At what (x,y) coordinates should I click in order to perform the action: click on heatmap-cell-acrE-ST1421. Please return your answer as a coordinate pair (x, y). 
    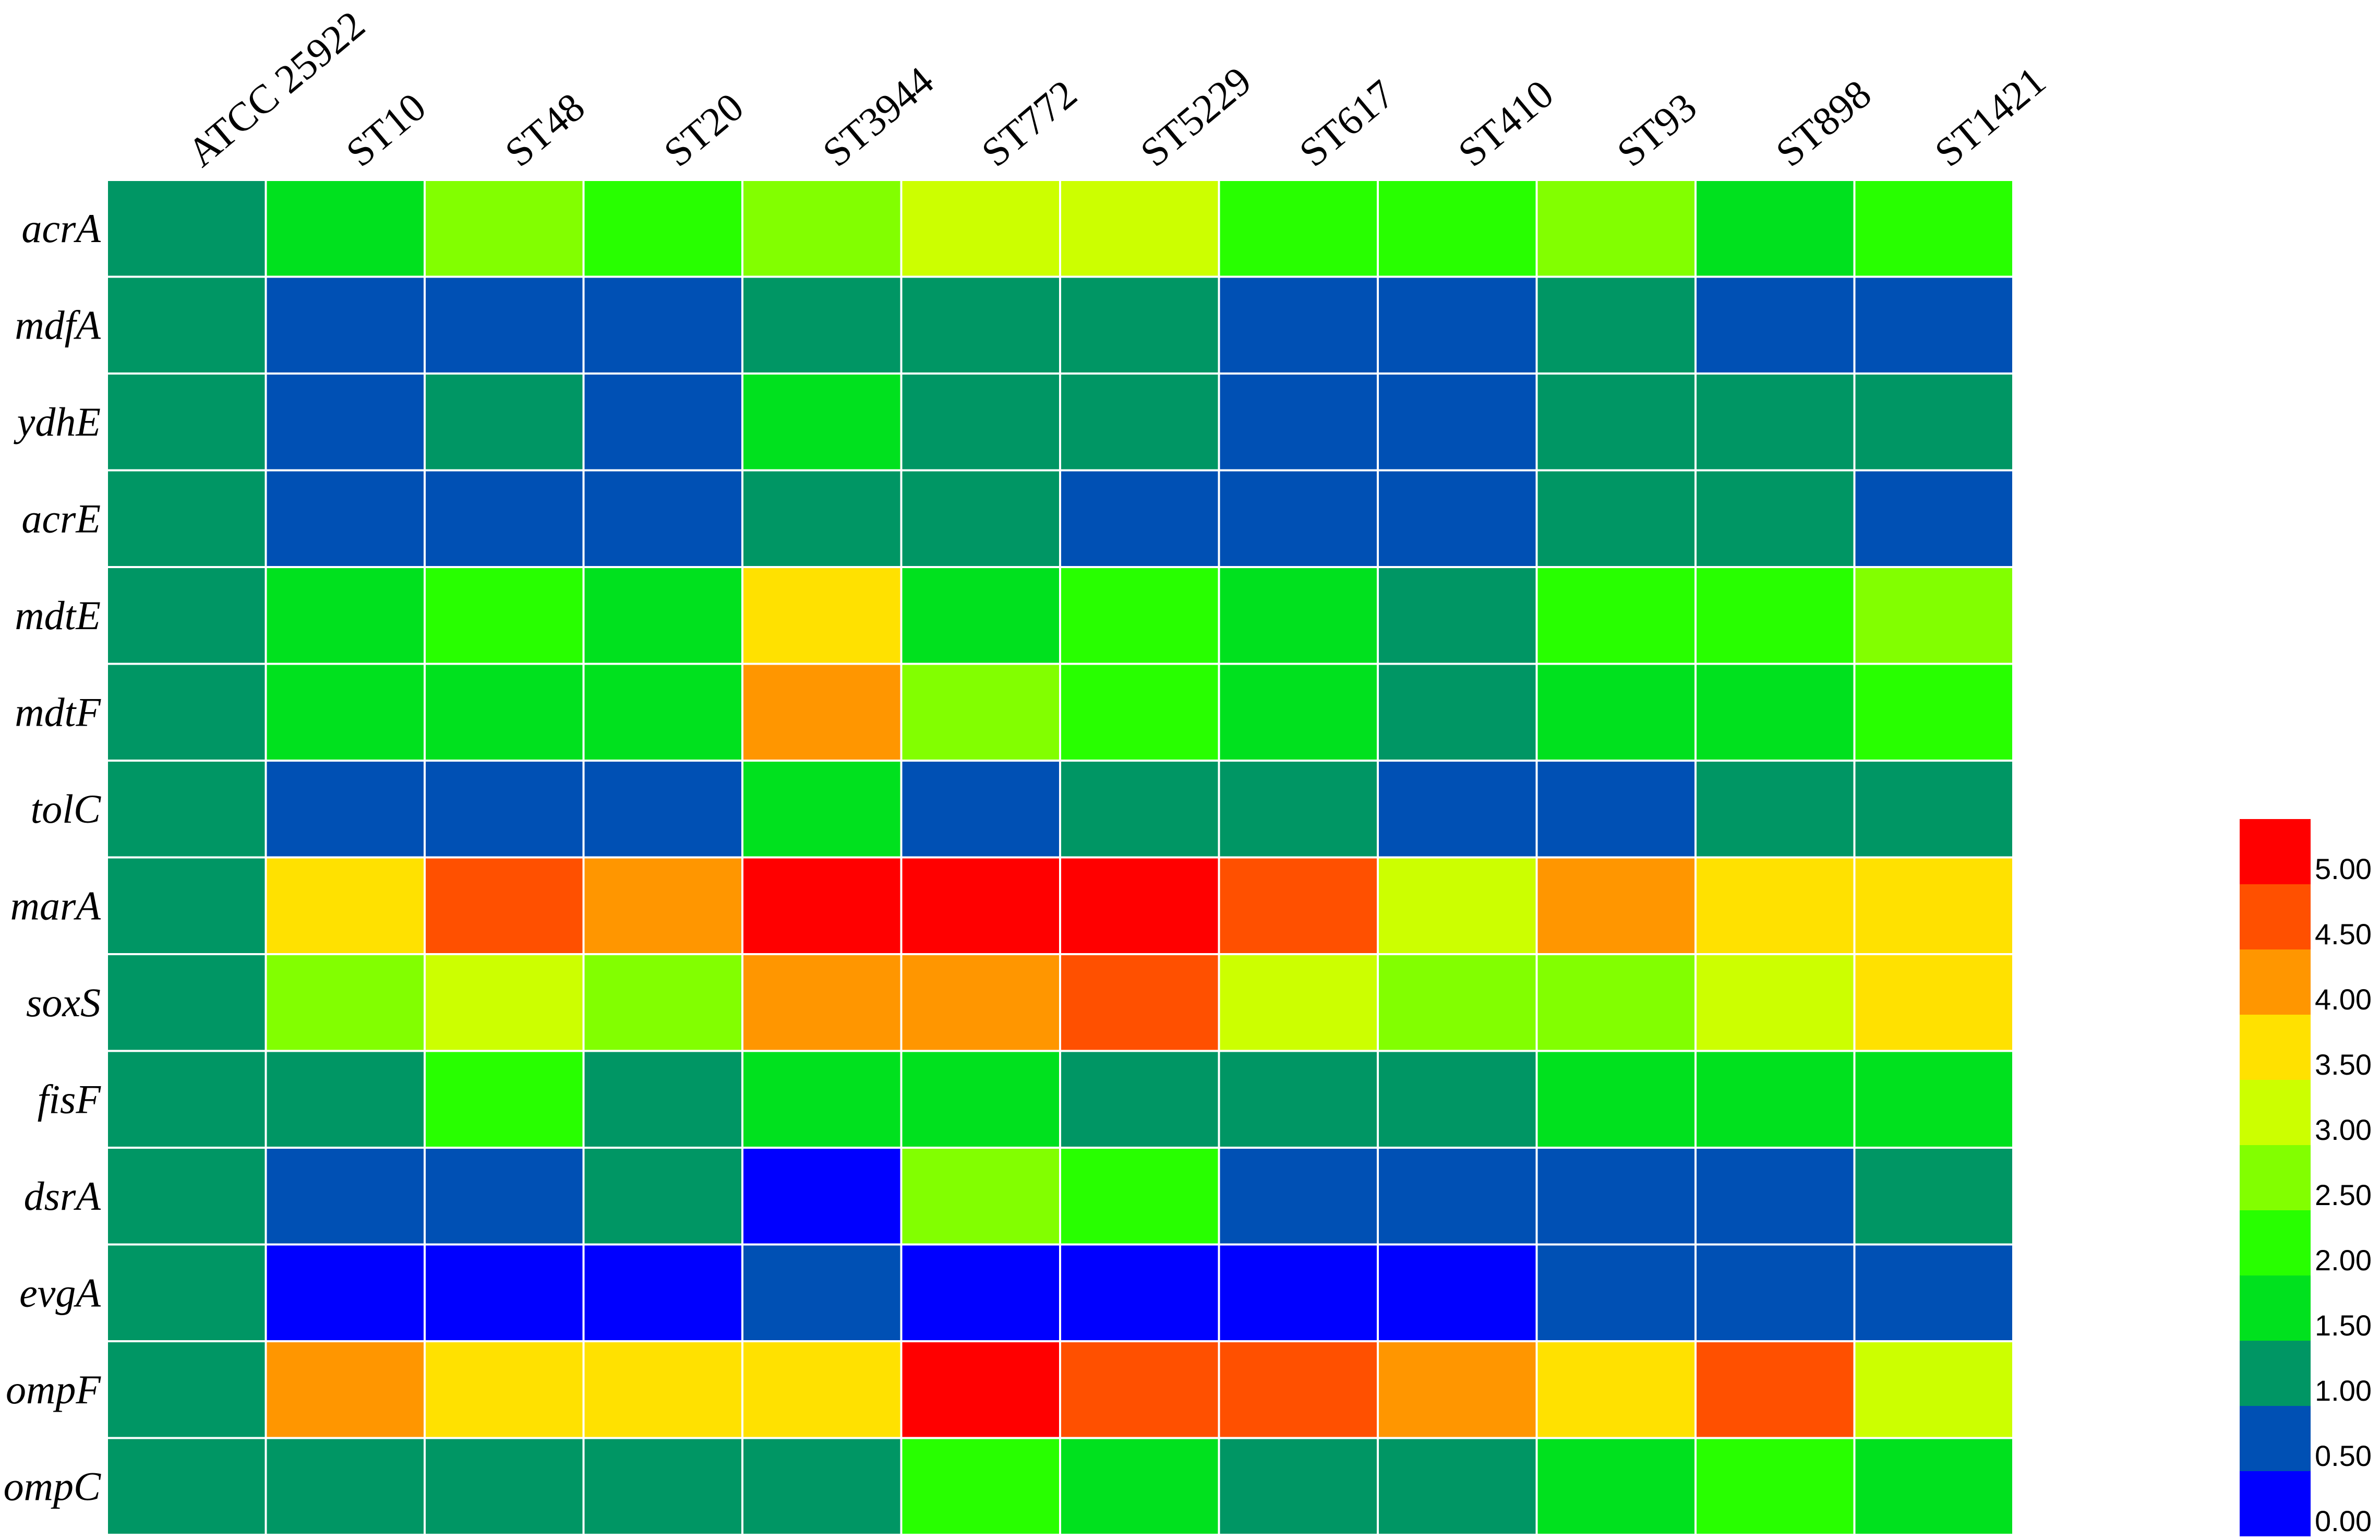
    Looking at the image, I should click on (1933, 518).